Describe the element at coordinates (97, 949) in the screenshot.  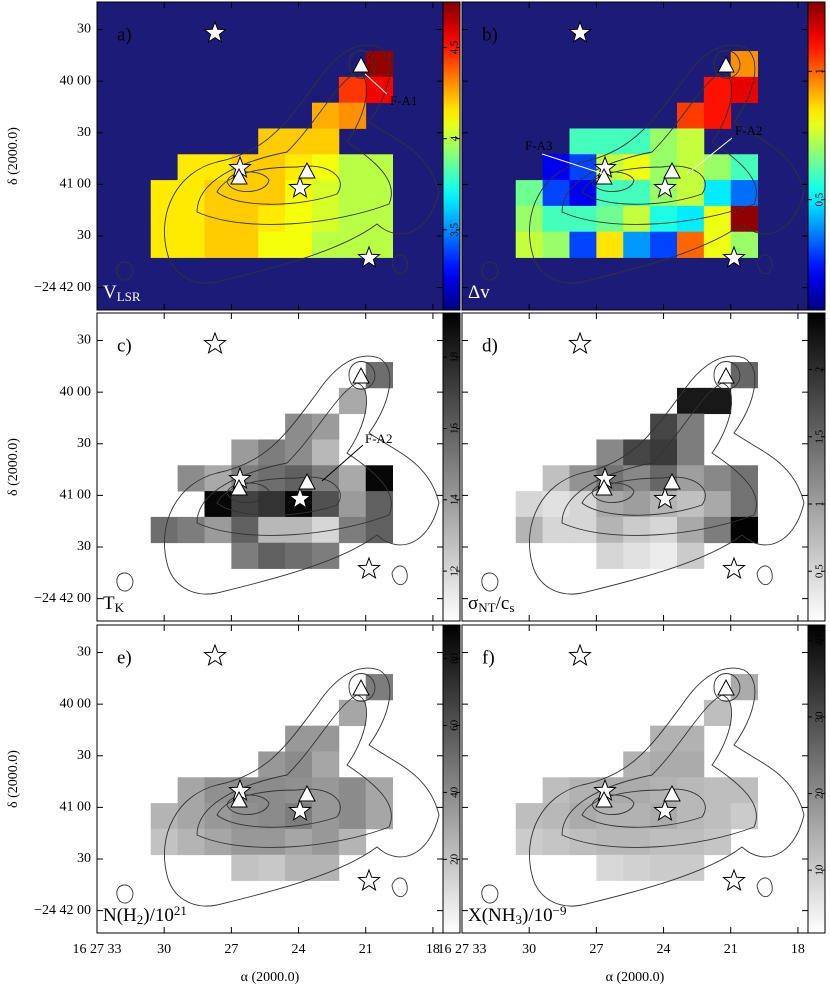
I see `x-tick-label: 16 27 33` at that location.